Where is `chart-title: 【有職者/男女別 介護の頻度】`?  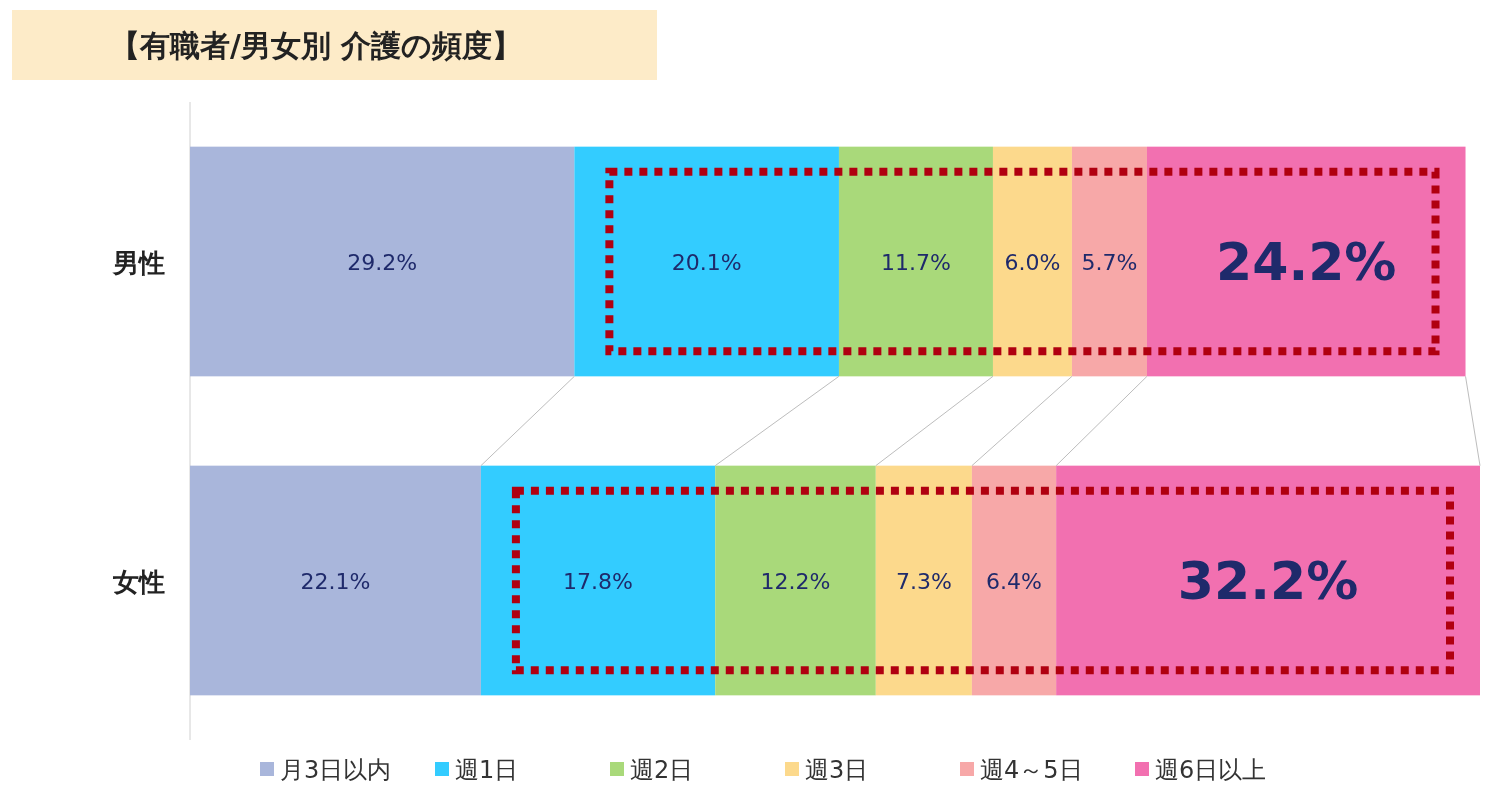 chart-title: 【有職者/男女別 介護の頻度】 is located at coordinates (316, 45).